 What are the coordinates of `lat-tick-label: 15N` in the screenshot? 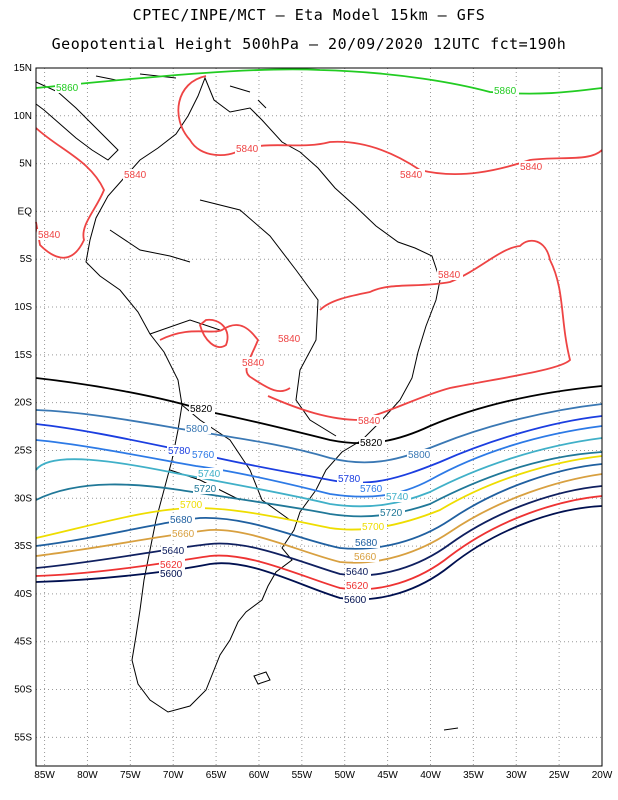 It's located at (23, 68).